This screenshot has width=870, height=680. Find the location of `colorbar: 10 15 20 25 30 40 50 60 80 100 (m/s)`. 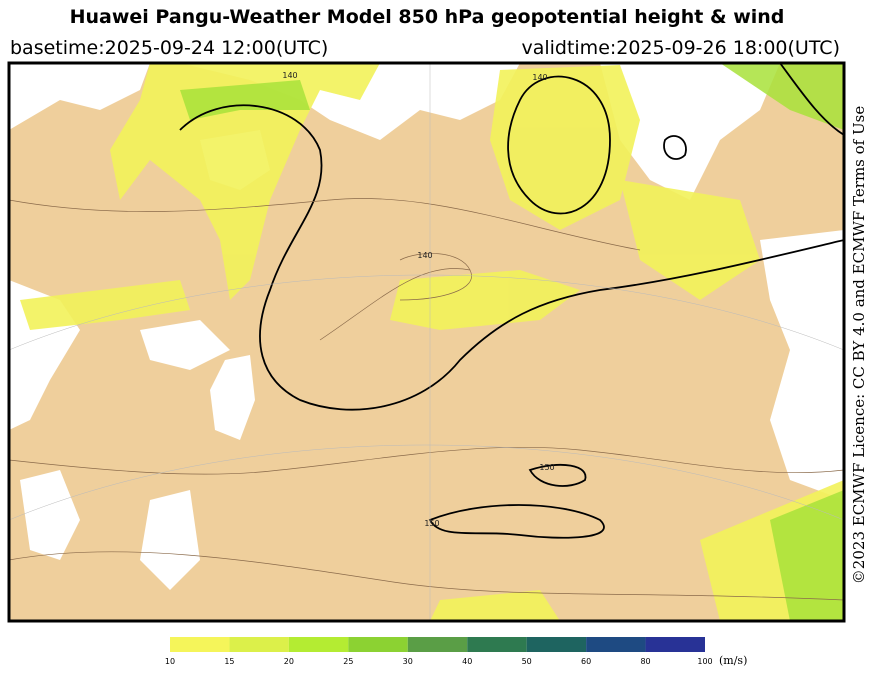

colorbar: 10 15 20 25 30 40 50 60 80 100 (m/s) is located at coordinates (456, 652).